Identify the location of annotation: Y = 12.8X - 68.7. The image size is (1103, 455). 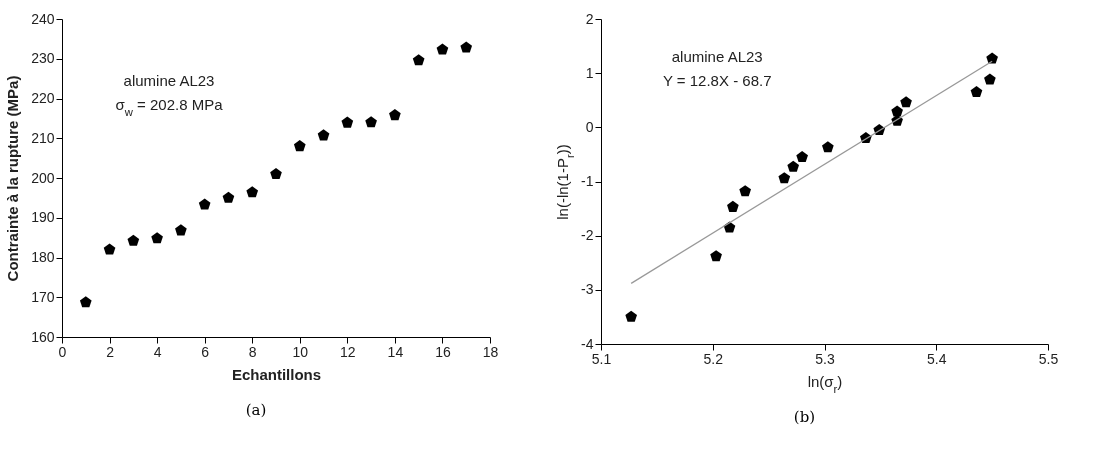
(717, 80).